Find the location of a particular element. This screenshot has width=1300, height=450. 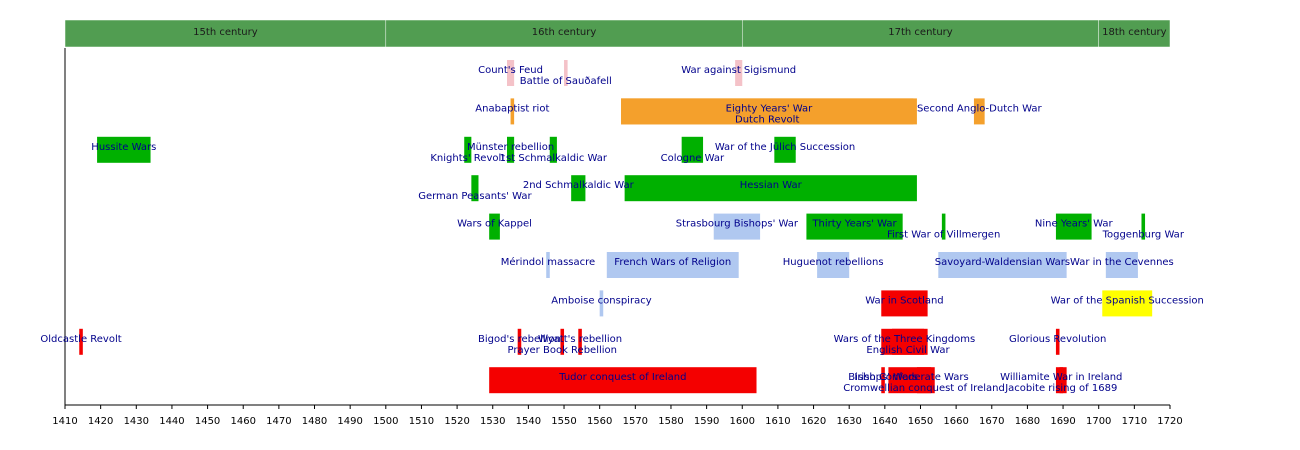

event-label: French Wars of Religion is located at coordinates (672, 262).